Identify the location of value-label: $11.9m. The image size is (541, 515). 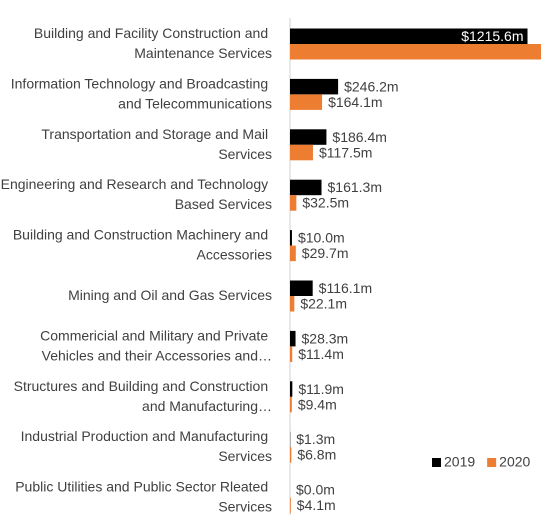
(321, 389).